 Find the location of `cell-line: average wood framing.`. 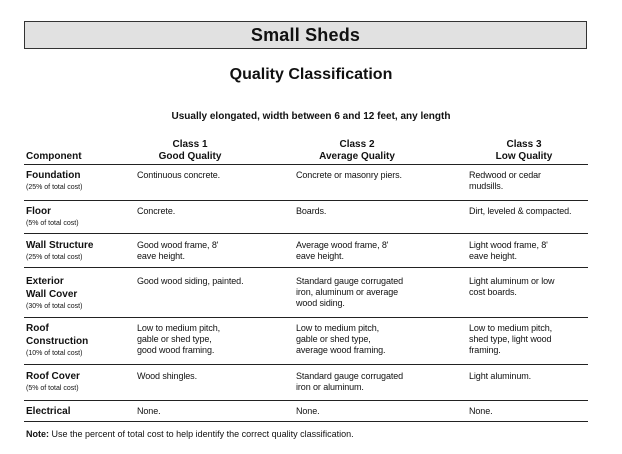

cell-line: average wood framing. is located at coordinates (341, 350).